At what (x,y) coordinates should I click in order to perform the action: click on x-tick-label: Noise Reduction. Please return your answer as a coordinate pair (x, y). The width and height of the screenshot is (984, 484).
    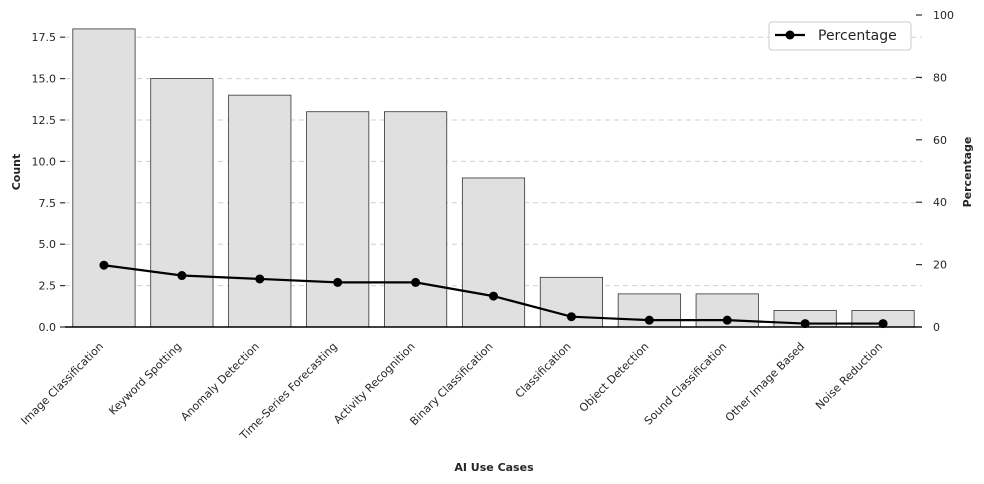
    Looking at the image, I should click on (849, 376).